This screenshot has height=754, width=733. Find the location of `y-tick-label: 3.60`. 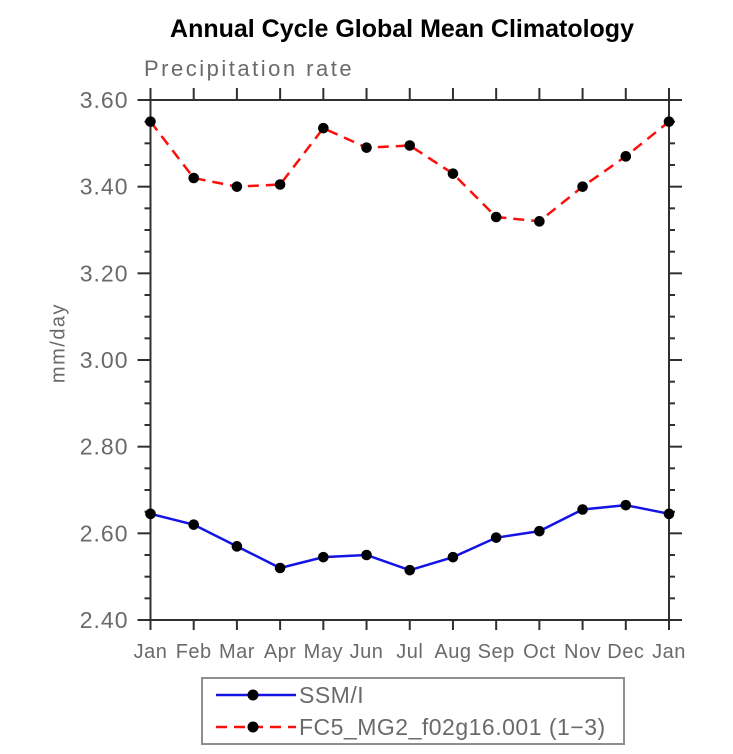

y-tick-label: 3.60 is located at coordinates (104, 100).